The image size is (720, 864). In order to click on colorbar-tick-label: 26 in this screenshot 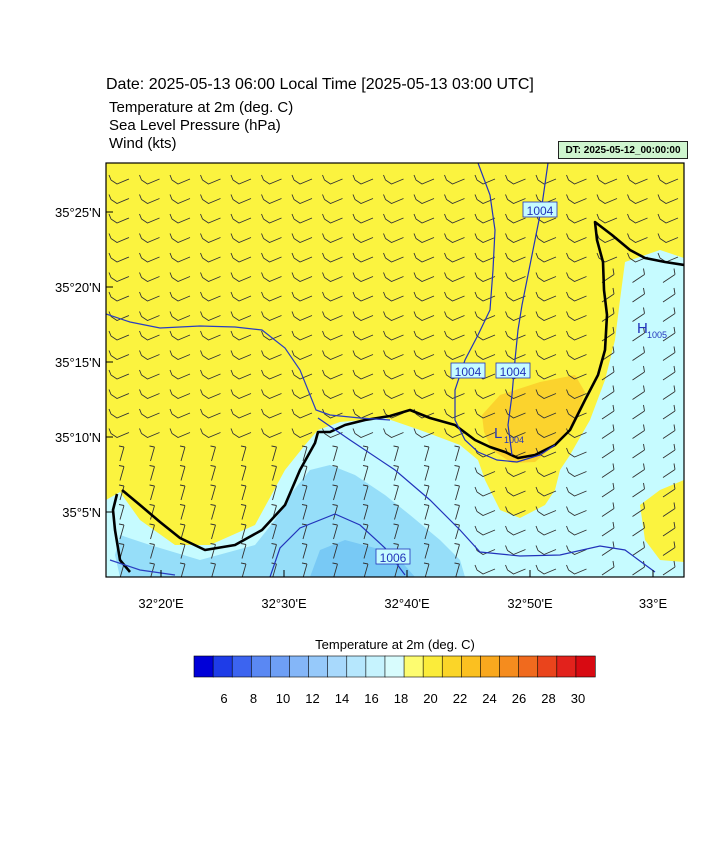, I will do `click(519, 698)`.